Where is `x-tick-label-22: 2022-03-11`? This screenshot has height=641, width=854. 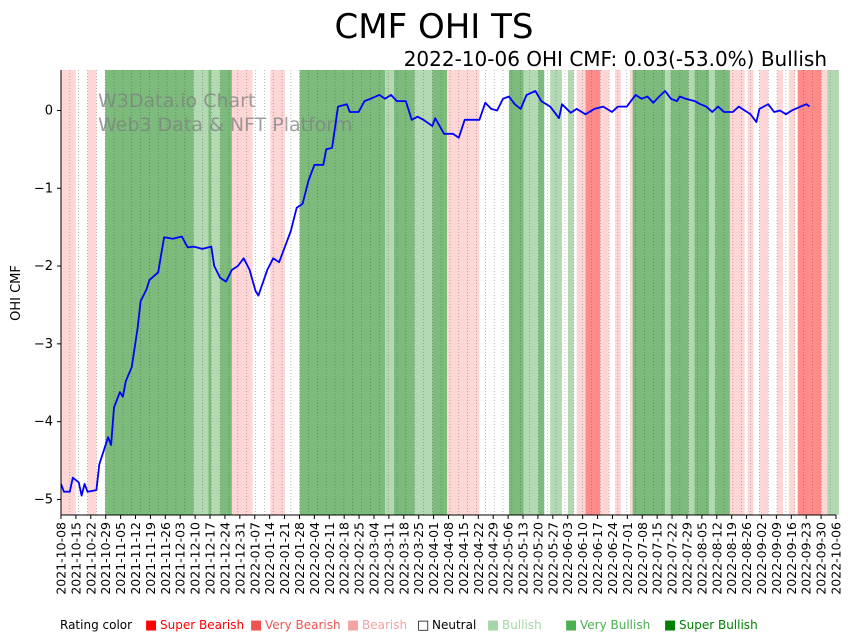
x-tick-label-22: 2022-03-11 is located at coordinates (388, 558).